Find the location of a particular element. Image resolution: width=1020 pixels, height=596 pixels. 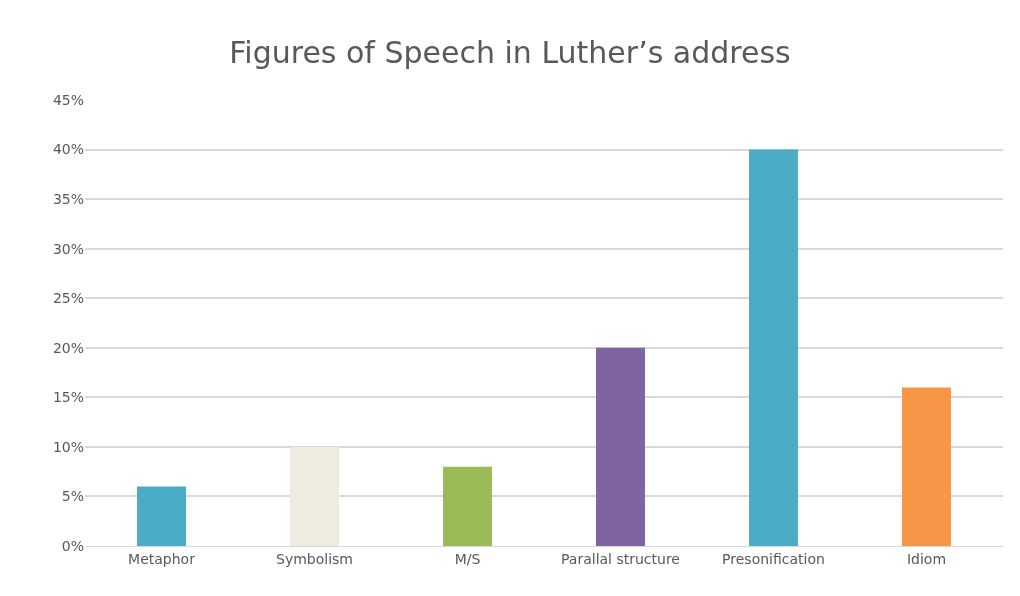

y-tick-label: 25% is located at coordinates (68, 298).